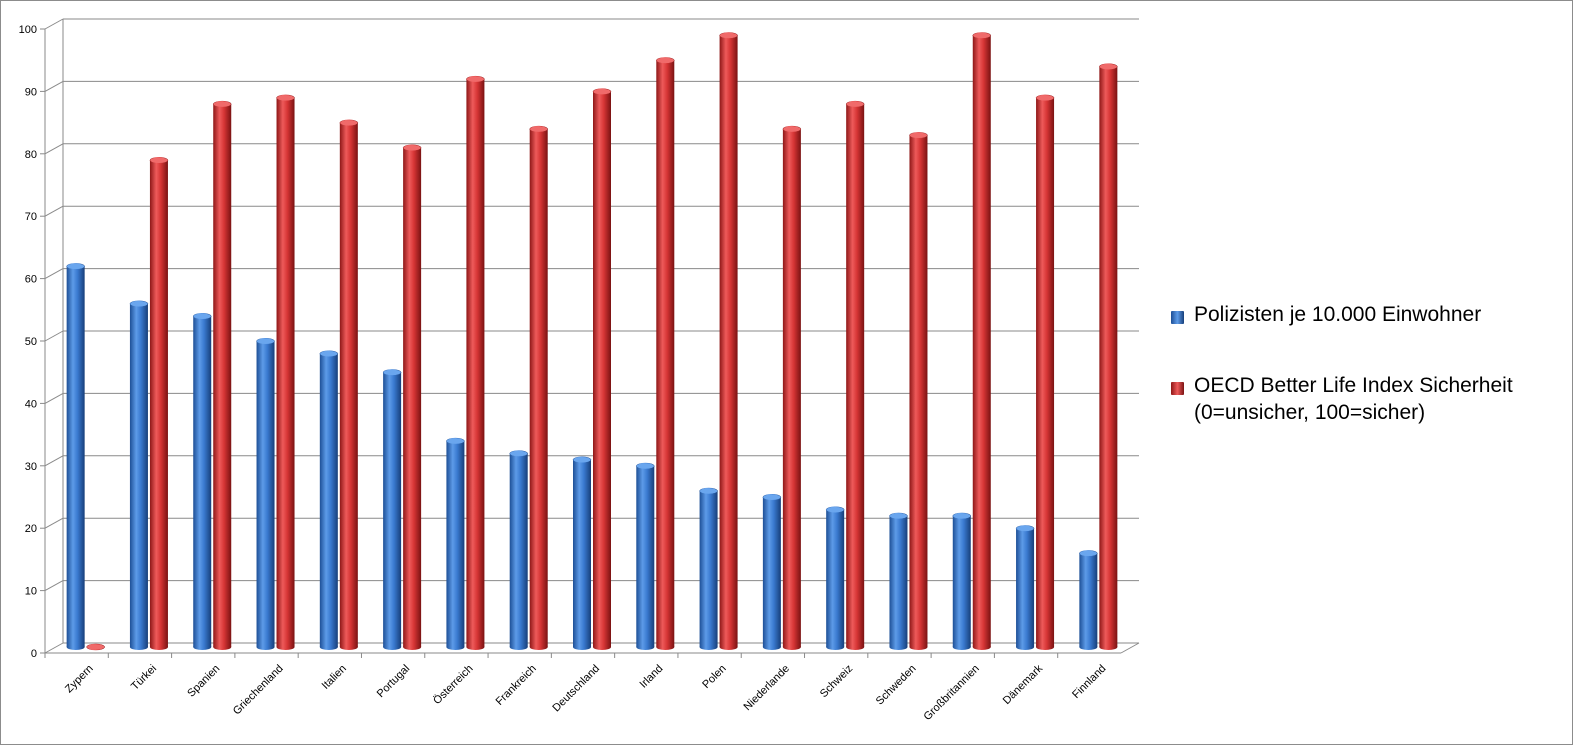 The image size is (1573, 745). I want to click on bar-oecd-Italien, so click(349, 384).